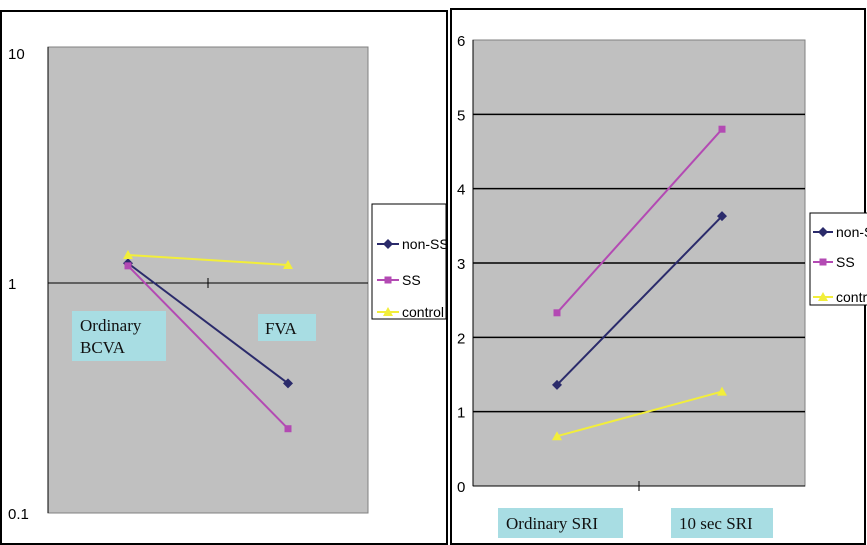 This screenshot has height=545, width=867. I want to click on right-y-tick-label: 3, so click(461, 264).